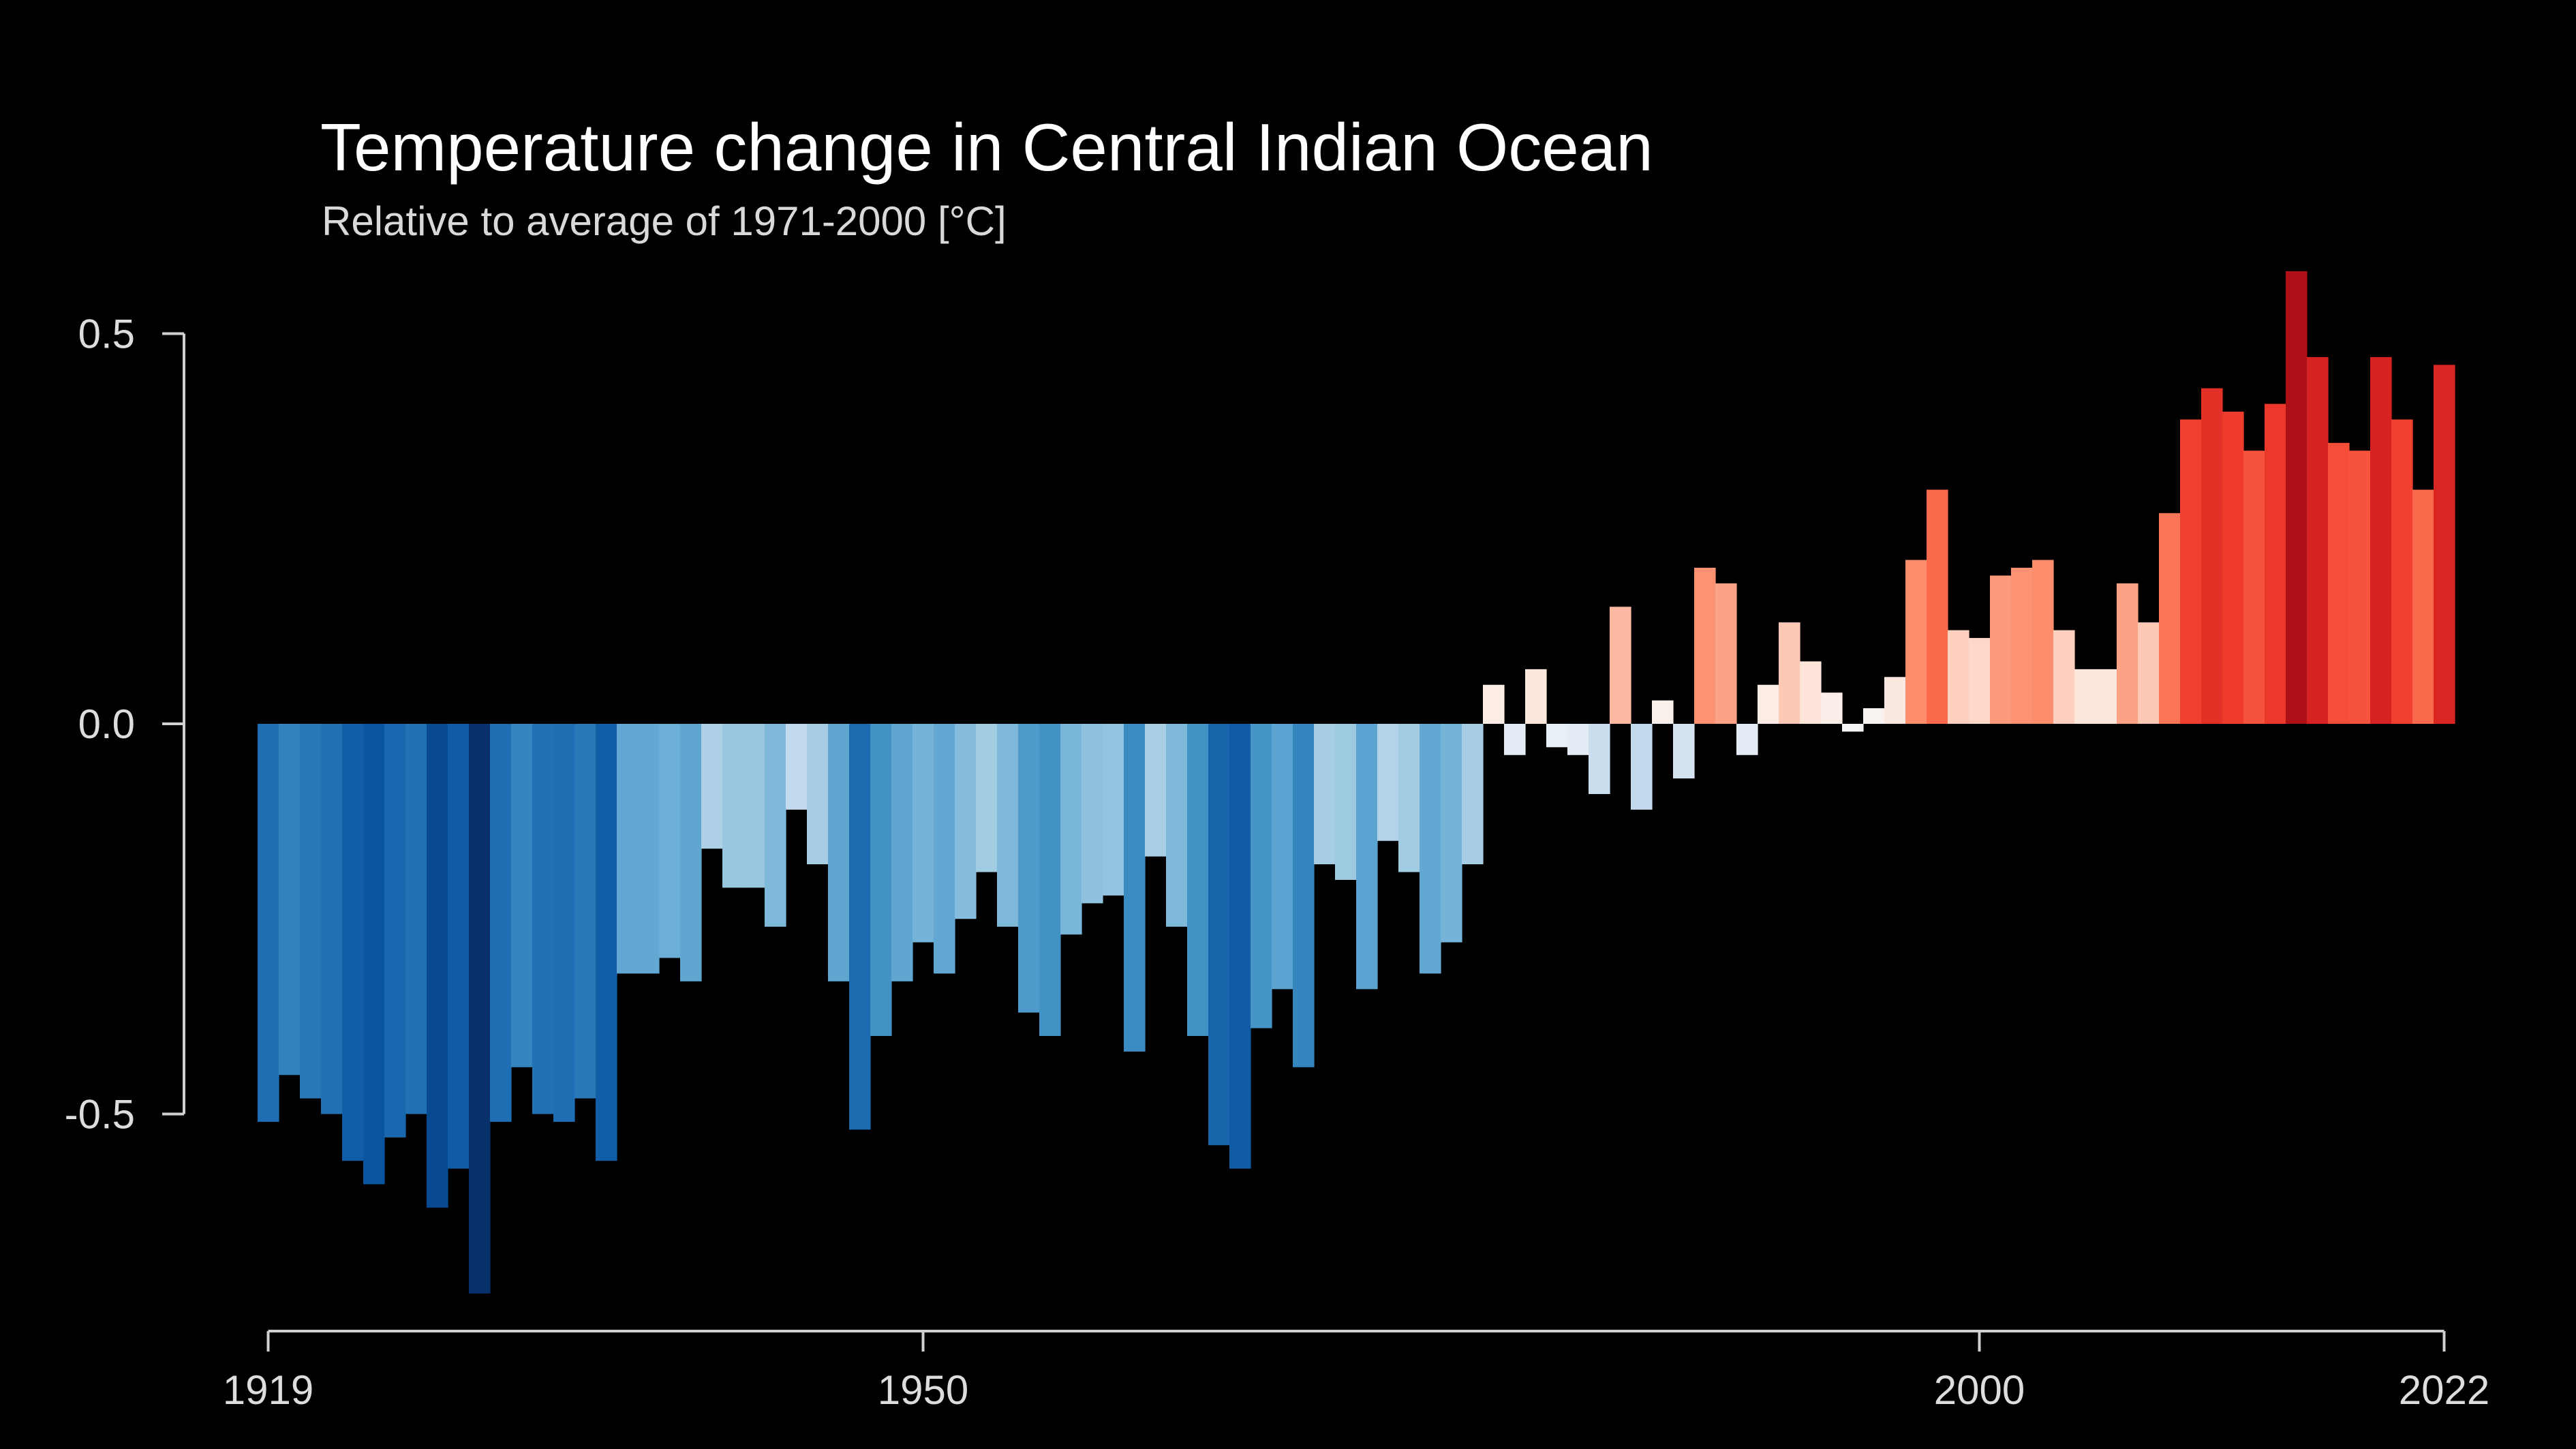 The height and width of the screenshot is (1449, 2576). What do you see at coordinates (311, 911) in the screenshot?
I see `bar-1921` at bounding box center [311, 911].